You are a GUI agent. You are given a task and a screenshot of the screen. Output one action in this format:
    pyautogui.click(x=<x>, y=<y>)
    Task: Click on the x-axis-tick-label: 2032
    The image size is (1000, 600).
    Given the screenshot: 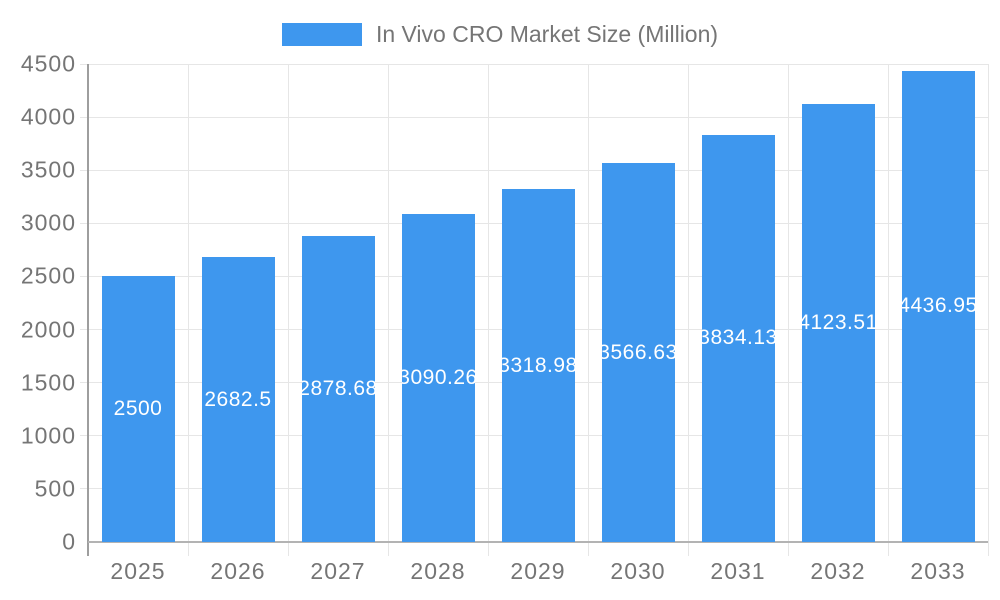 What is the action you would take?
    pyautogui.click(x=838, y=571)
    